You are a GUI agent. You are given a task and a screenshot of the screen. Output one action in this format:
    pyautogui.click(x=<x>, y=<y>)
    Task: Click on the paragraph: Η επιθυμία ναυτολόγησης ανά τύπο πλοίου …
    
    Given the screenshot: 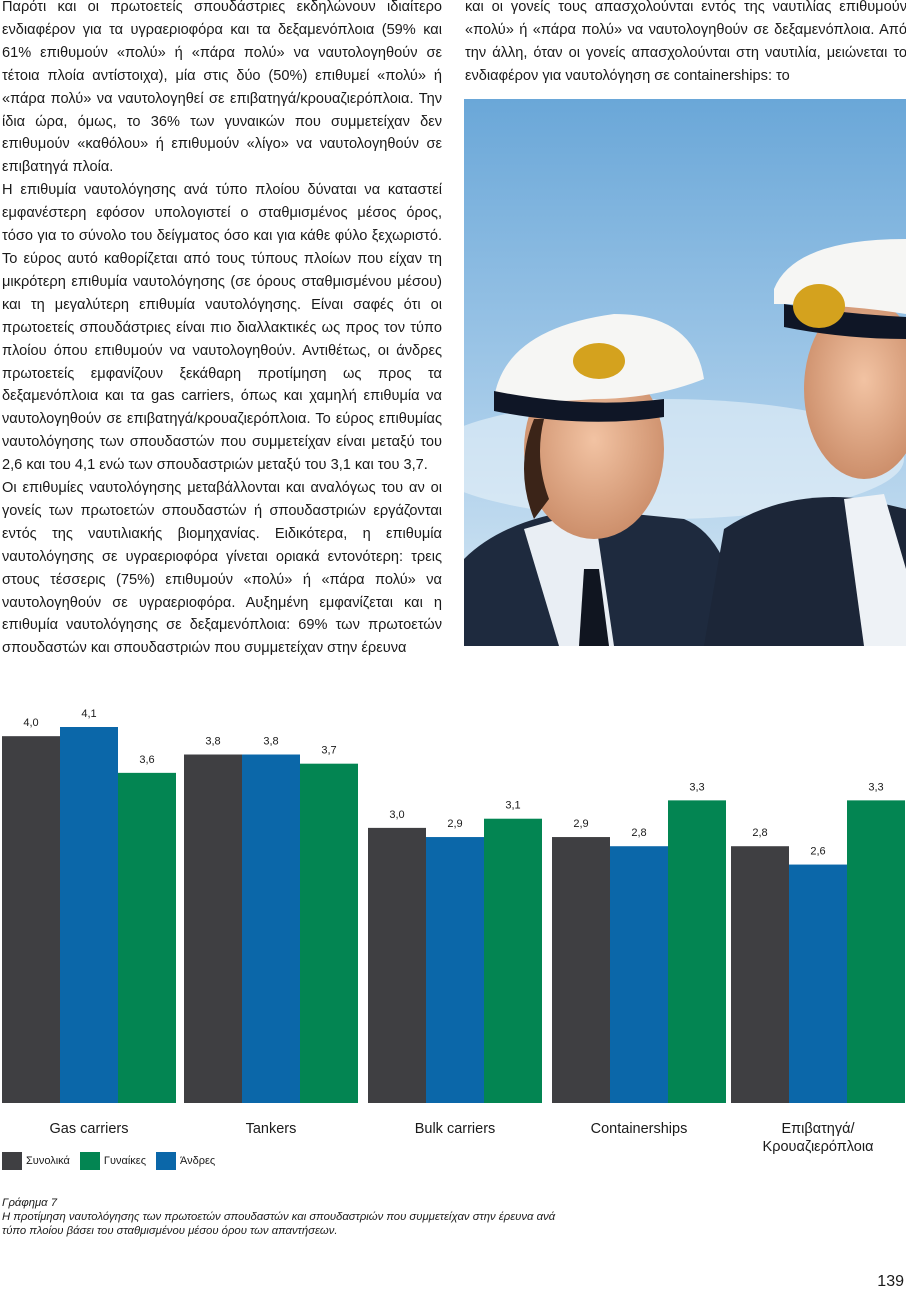 What is the action you would take?
    pyautogui.click(x=222, y=328)
    